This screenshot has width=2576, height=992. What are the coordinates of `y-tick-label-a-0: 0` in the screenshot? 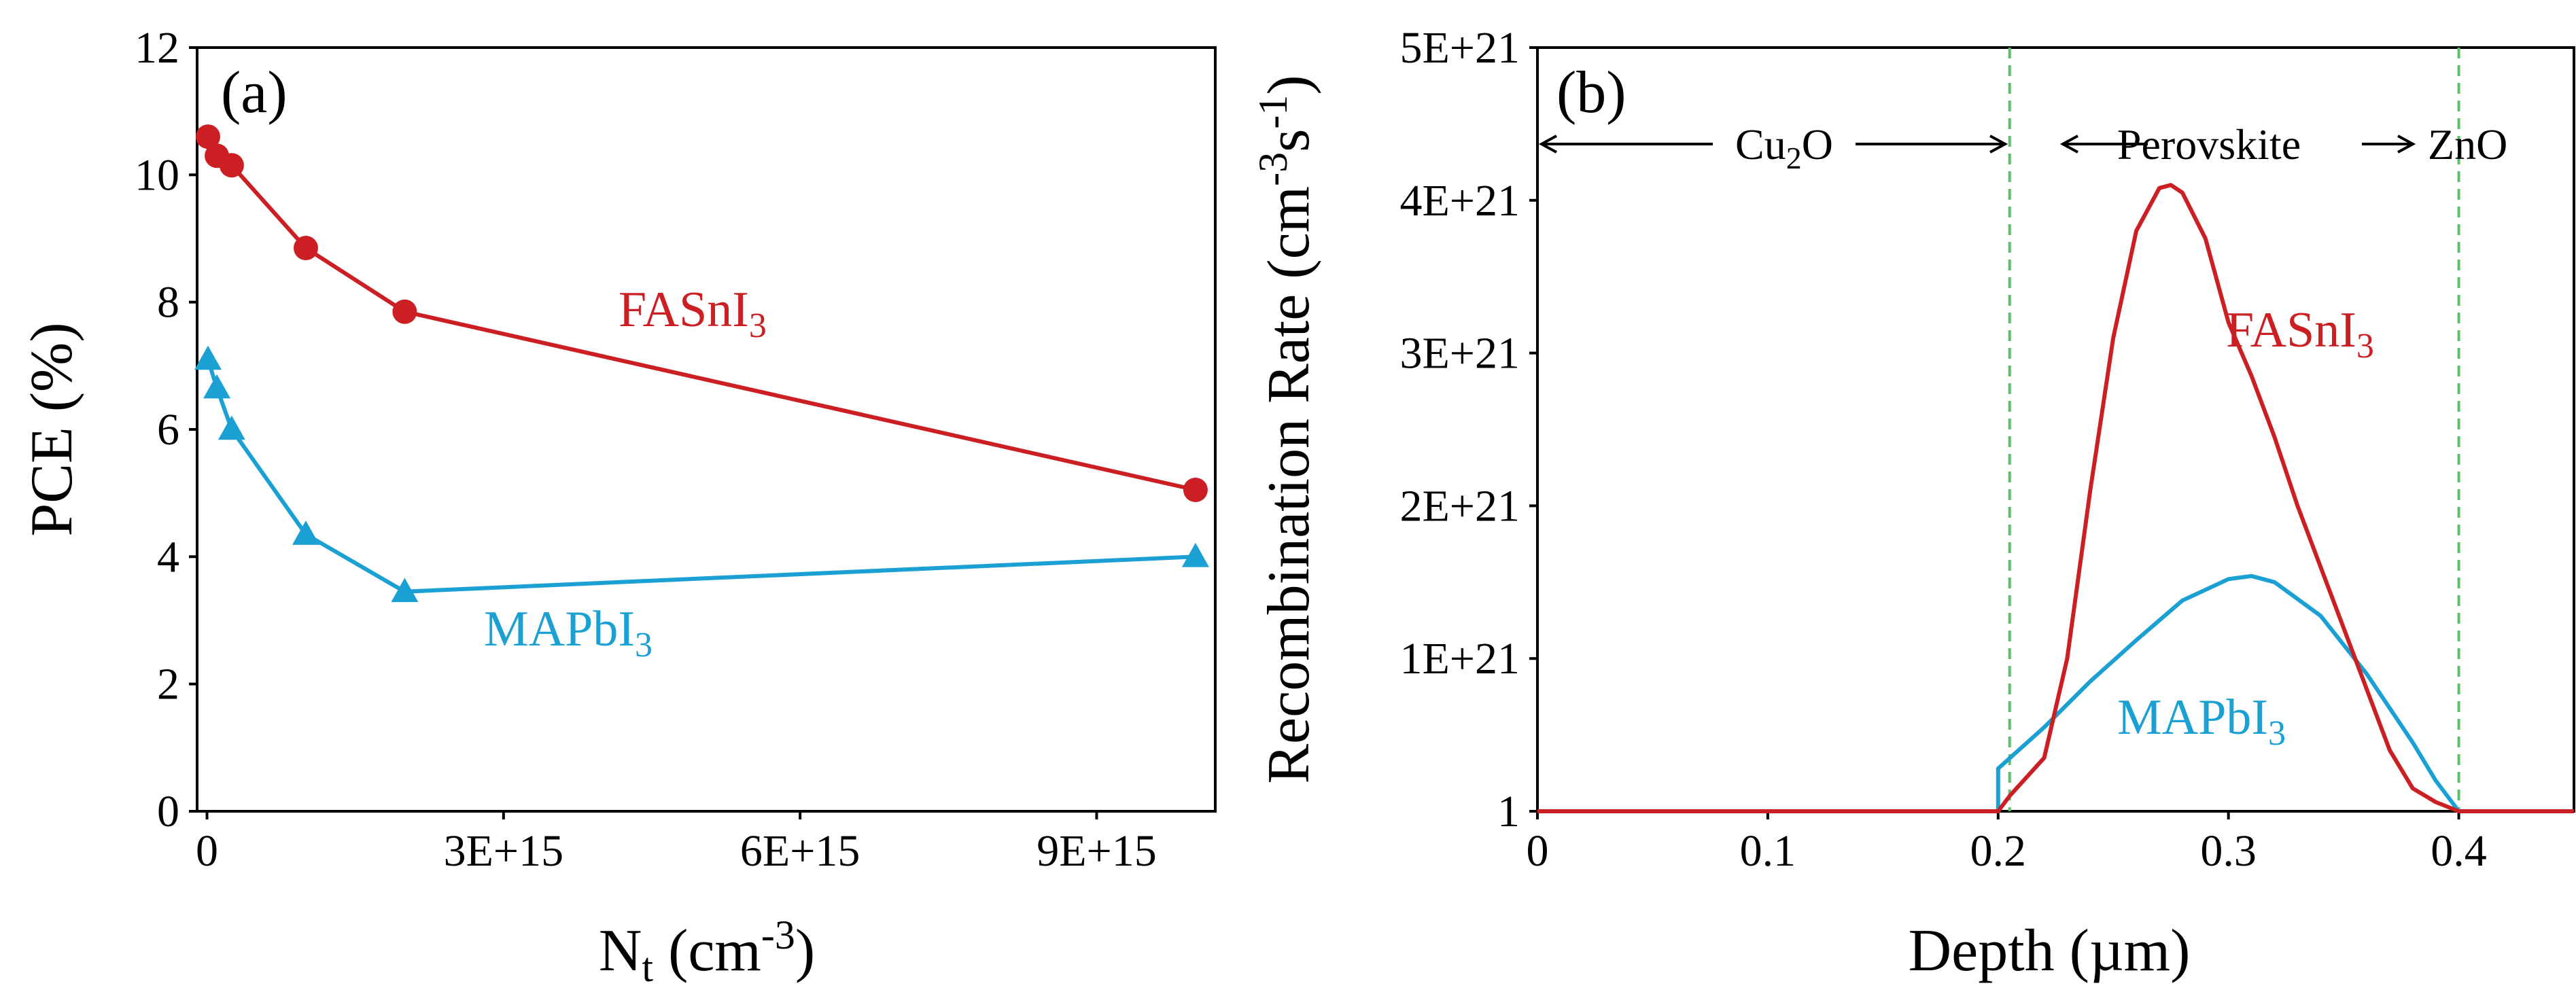 It's located at (168, 811).